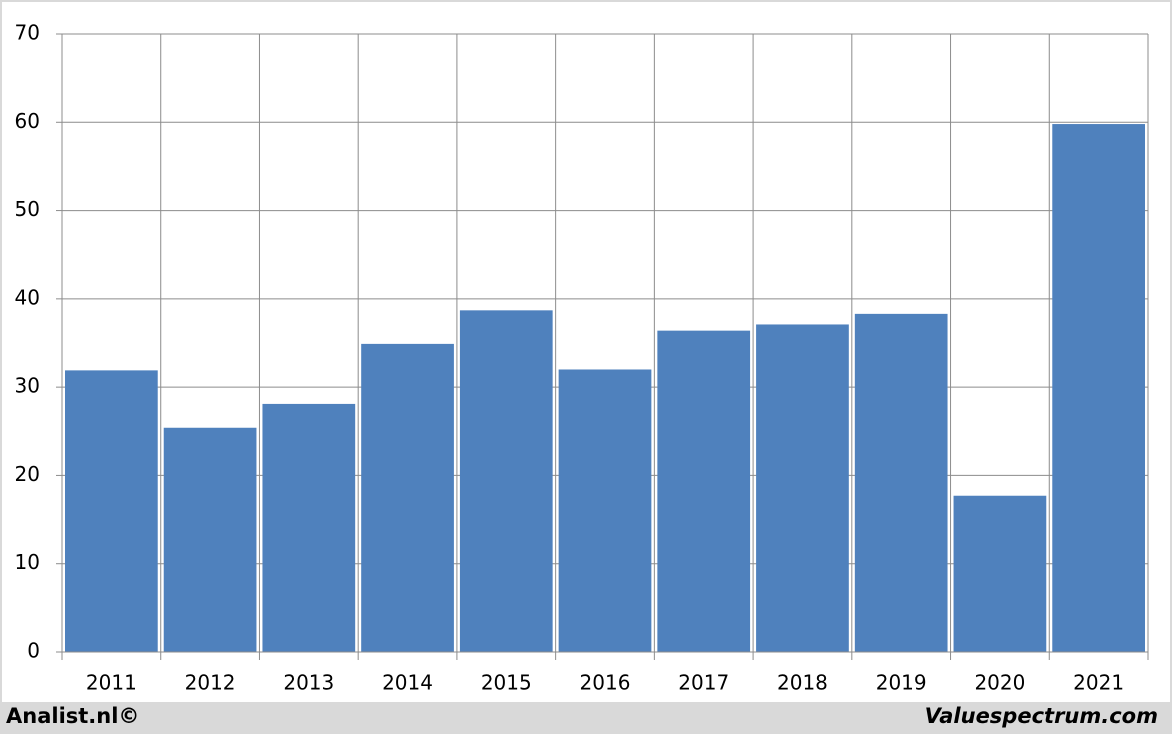  I want to click on x-tick-label: 2017, so click(703, 683).